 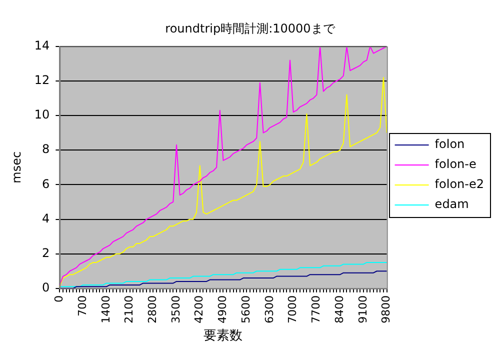 I want to click on y-tick-label: 0, so click(x=46, y=287).